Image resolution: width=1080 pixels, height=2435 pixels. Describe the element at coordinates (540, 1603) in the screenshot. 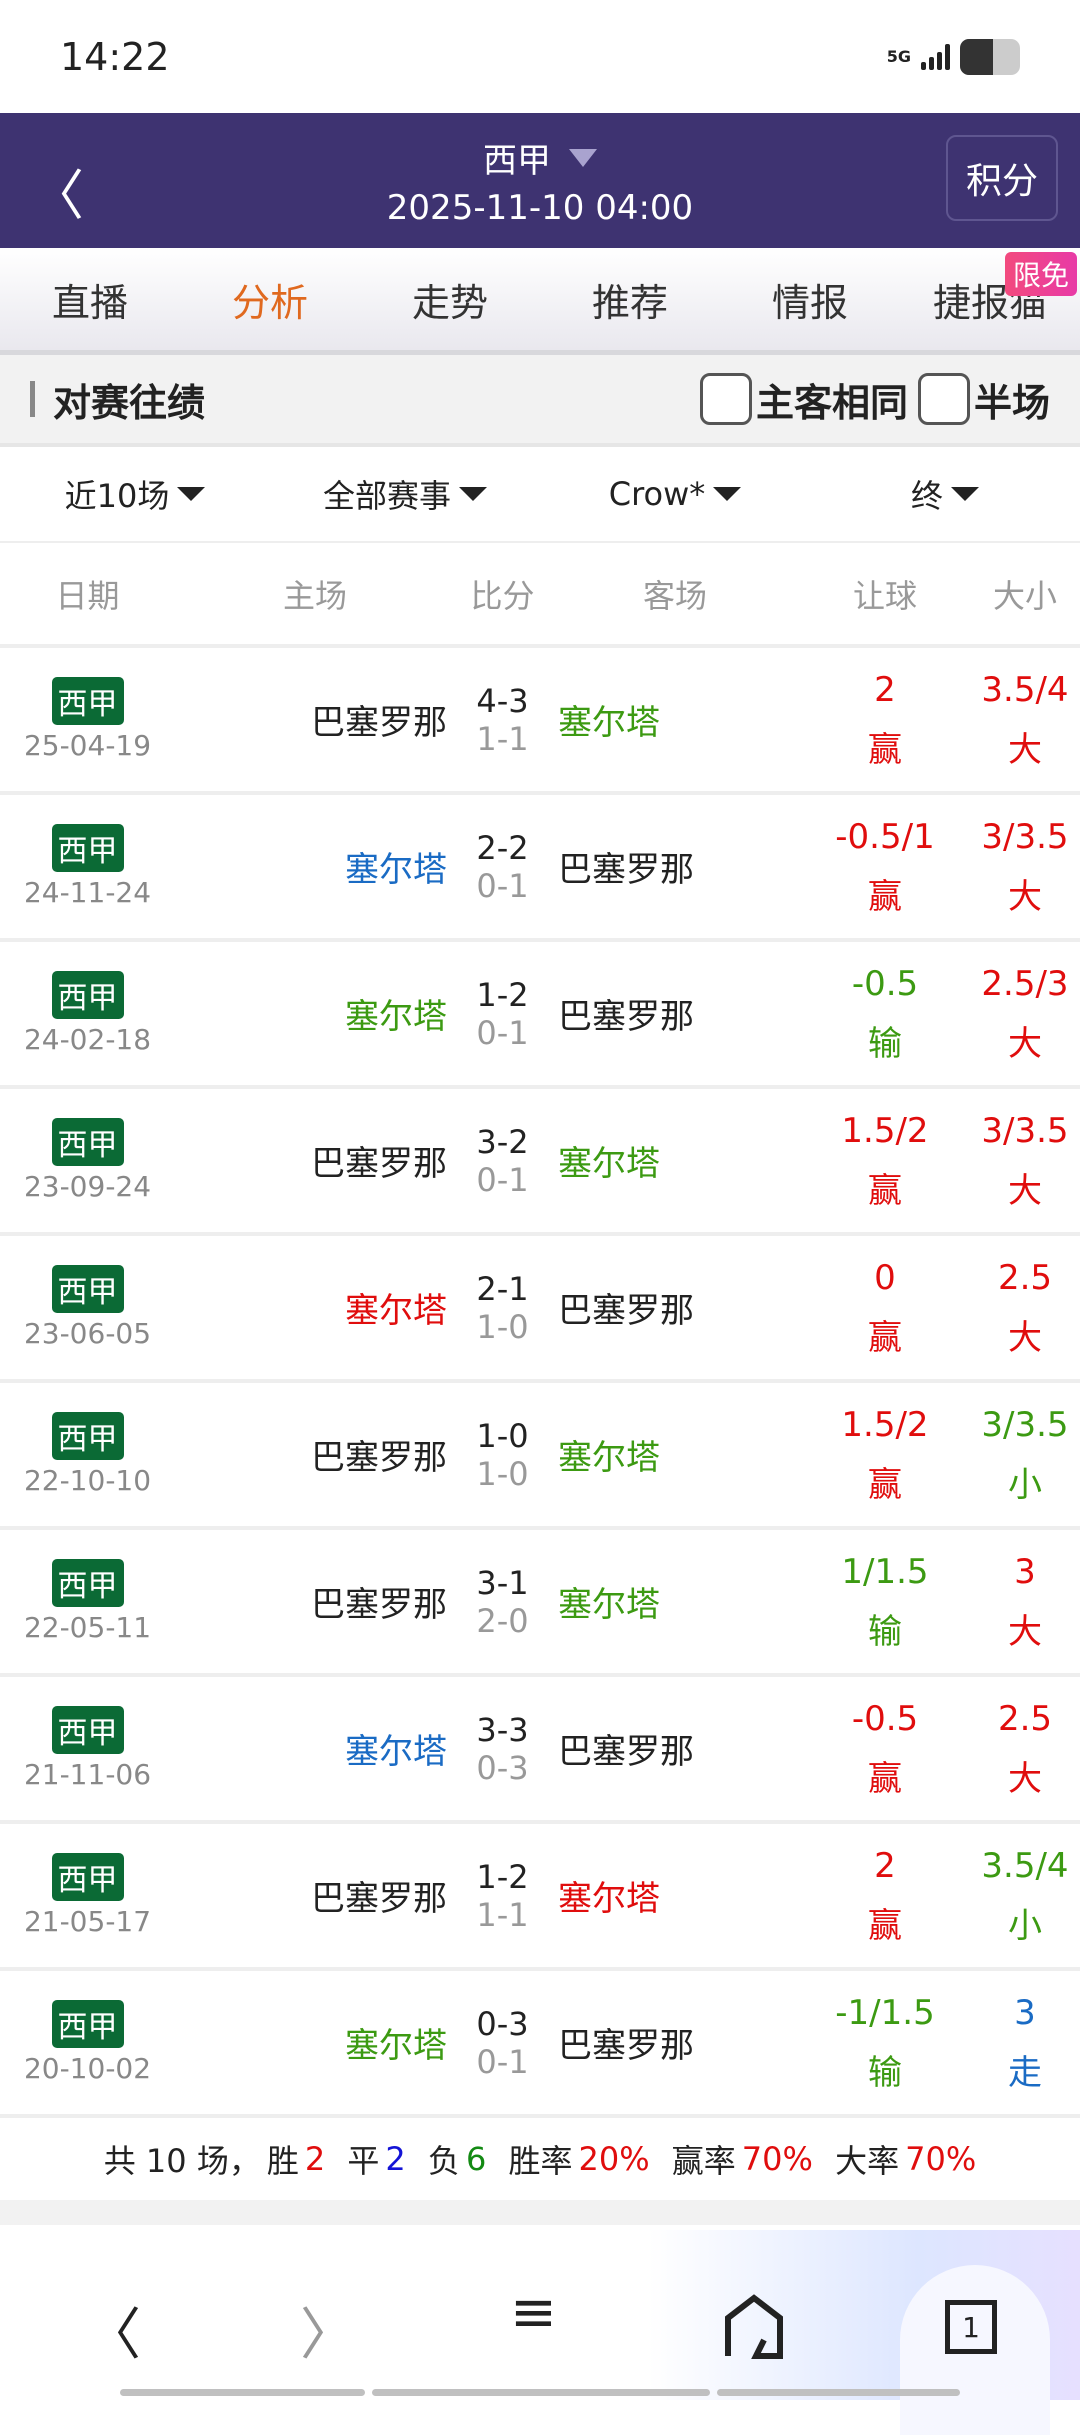

I see `table-row: 西甲 22-05-11 巴塞罗那 3-1 2-0 塞尔塔 1/1.5 输 3 大` at that location.